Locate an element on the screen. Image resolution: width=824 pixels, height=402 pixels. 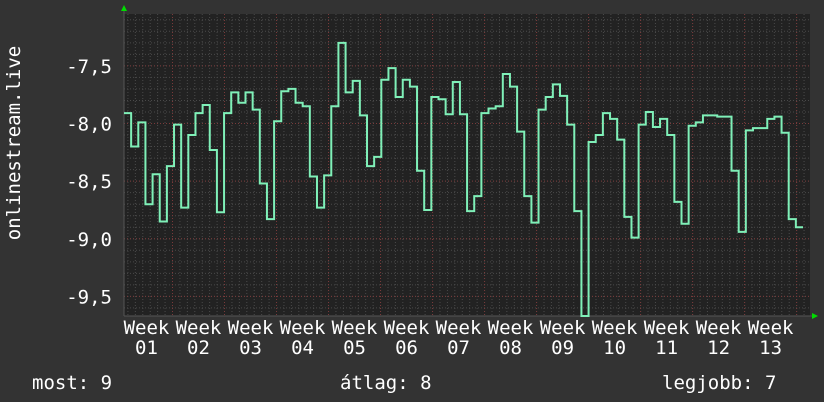
legend-average: átlag: 8 is located at coordinates (386, 383).